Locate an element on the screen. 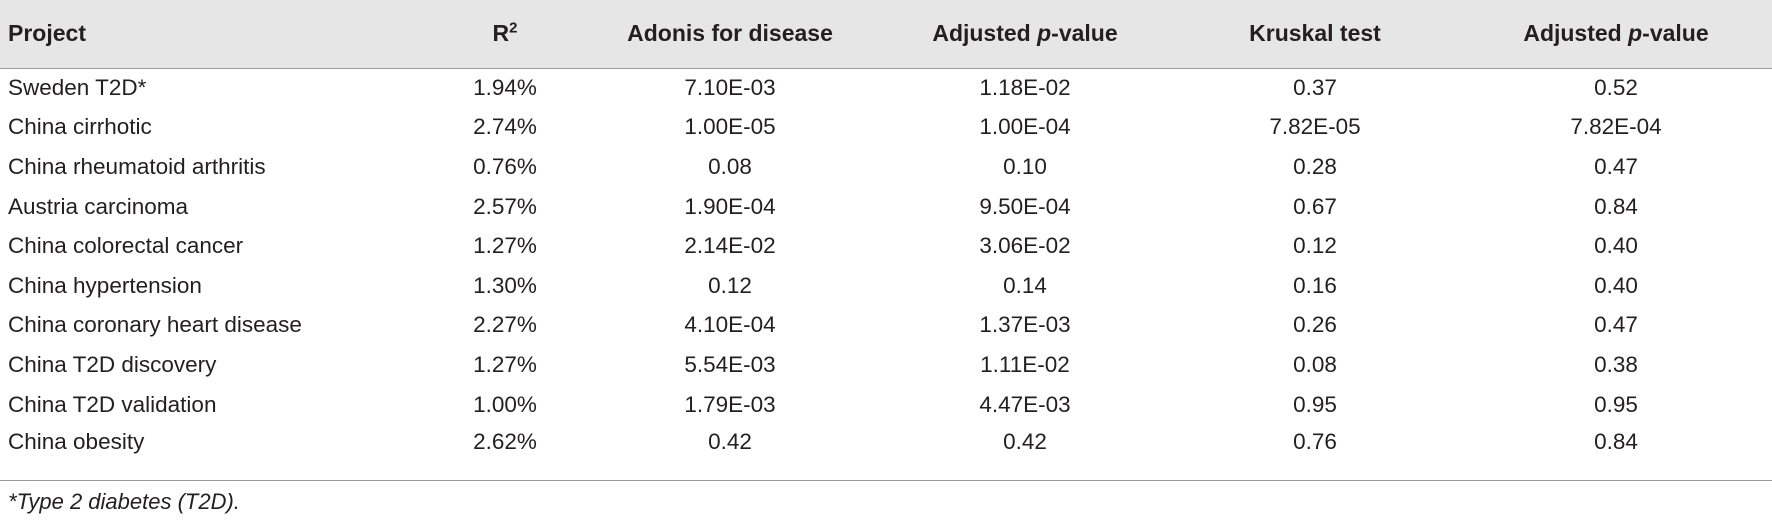 This screenshot has width=1772, height=520. cell-kruskal: 0.16 is located at coordinates (1315, 285).